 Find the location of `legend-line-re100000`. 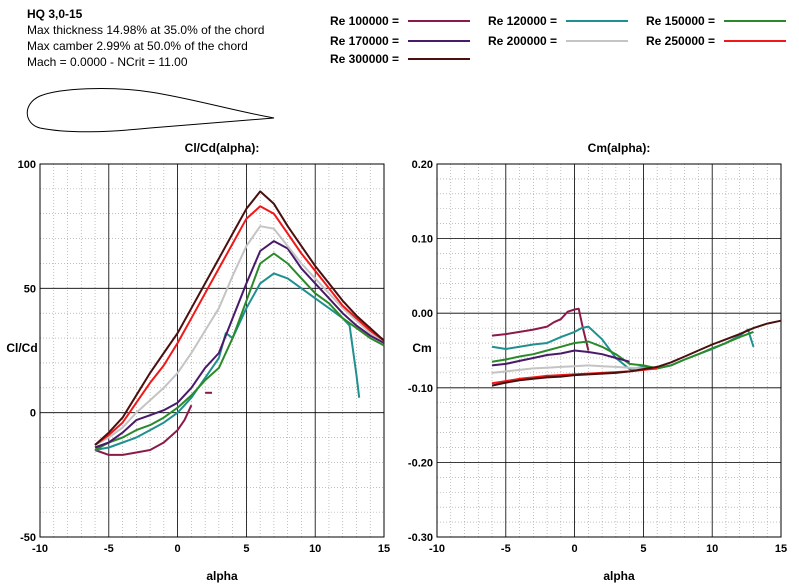

legend-line-re100000 is located at coordinates (439, 21).